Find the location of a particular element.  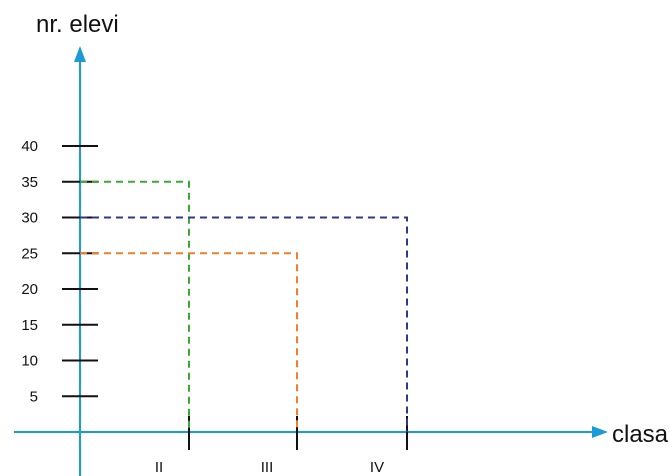

y-tick-label: 35 is located at coordinates (29, 182).